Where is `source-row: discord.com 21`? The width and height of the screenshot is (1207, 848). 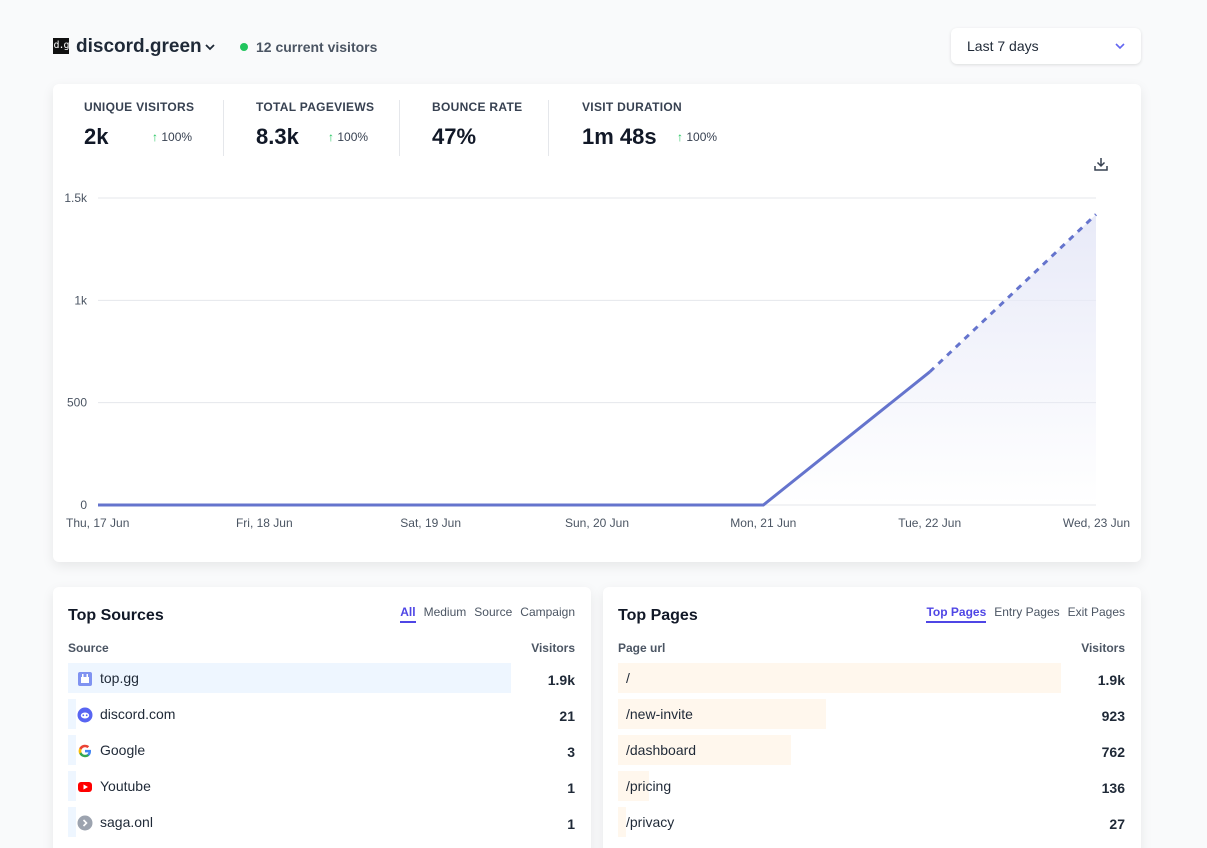 source-row: discord.com 21 is located at coordinates (321, 717).